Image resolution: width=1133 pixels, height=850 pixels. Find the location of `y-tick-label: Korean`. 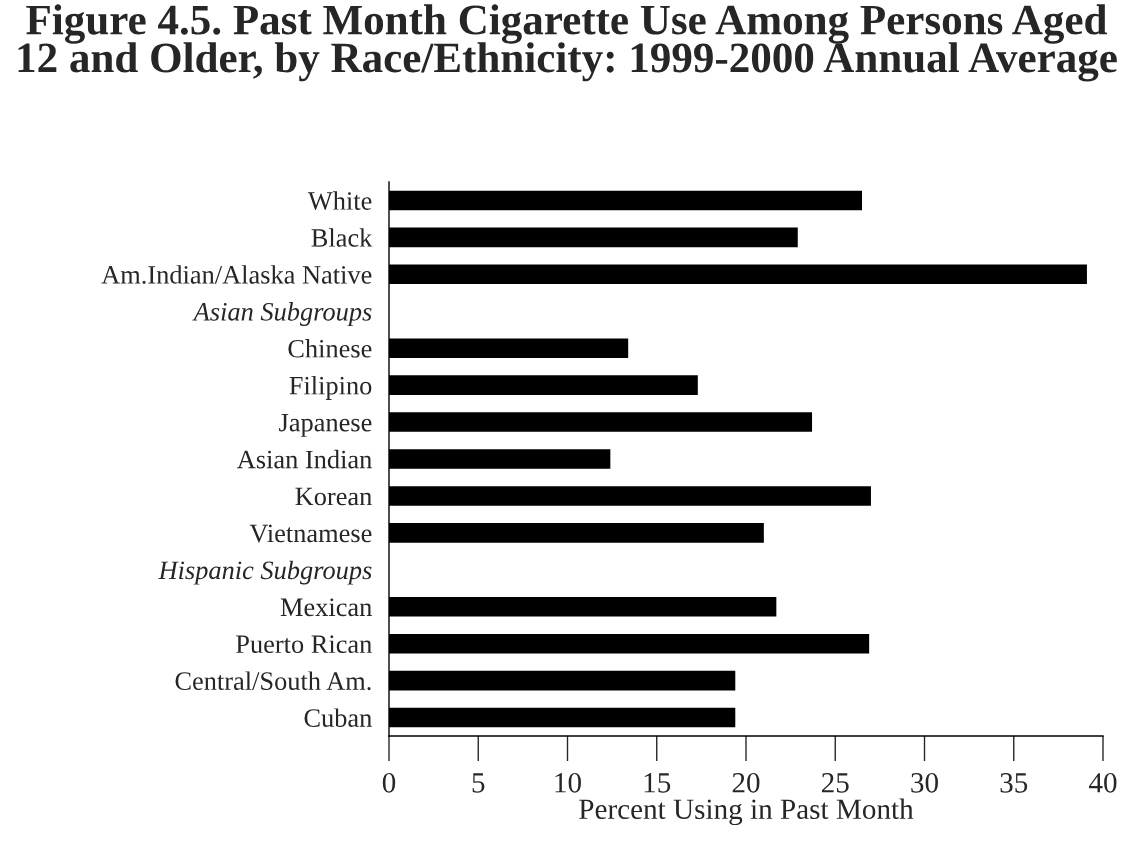

y-tick-label: Korean is located at coordinates (333, 496).